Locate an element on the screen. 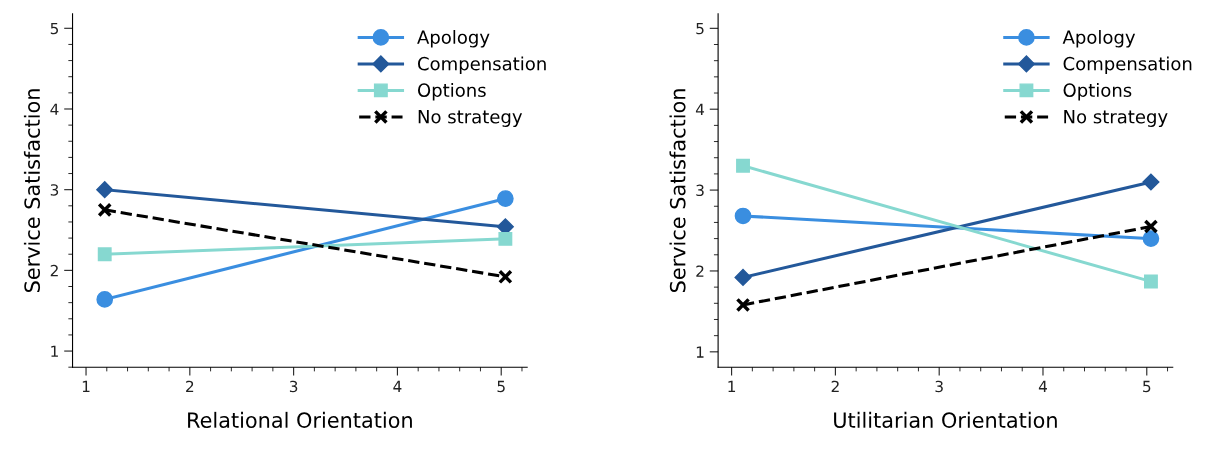 This screenshot has width=1209, height=459. x-axis-title: Relational Orientation is located at coordinates (300, 419).